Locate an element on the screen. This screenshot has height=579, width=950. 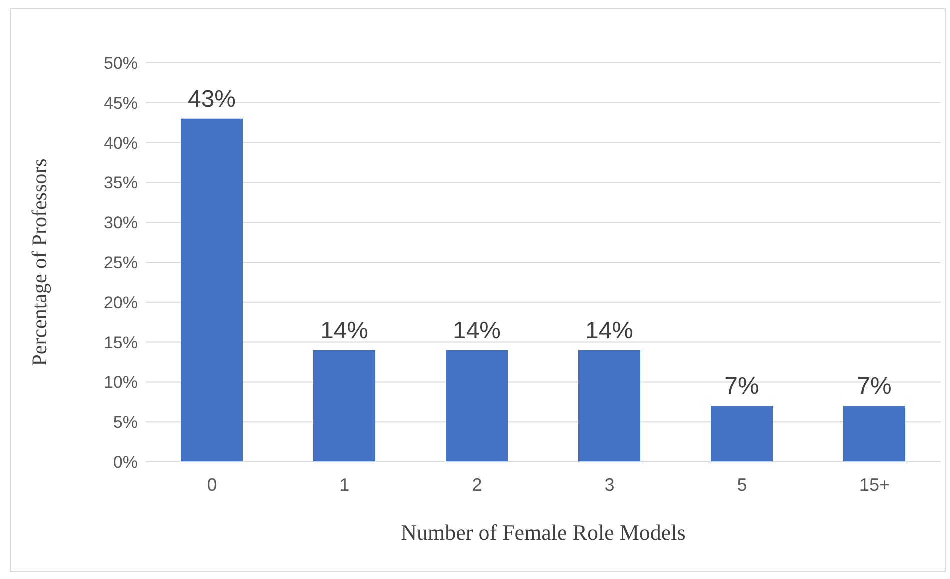
y-tick-label: 40% is located at coordinates (121, 143).